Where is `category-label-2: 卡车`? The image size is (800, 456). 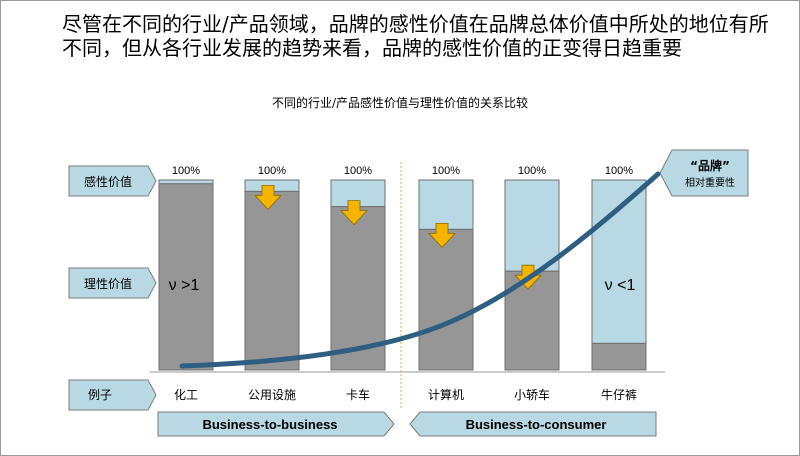 category-label-2: 卡车 is located at coordinates (358, 394).